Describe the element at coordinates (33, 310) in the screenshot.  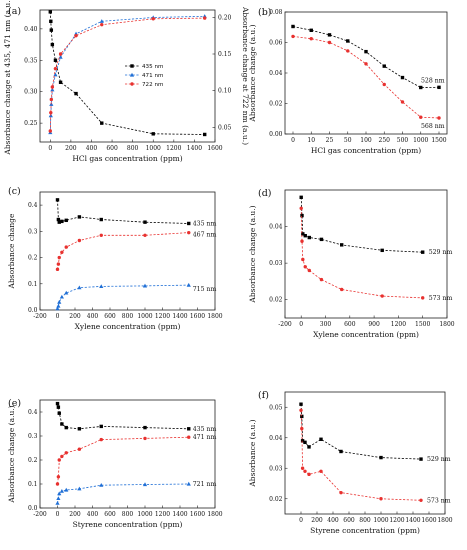
I see `y-tick-label: 0.0` at that location.